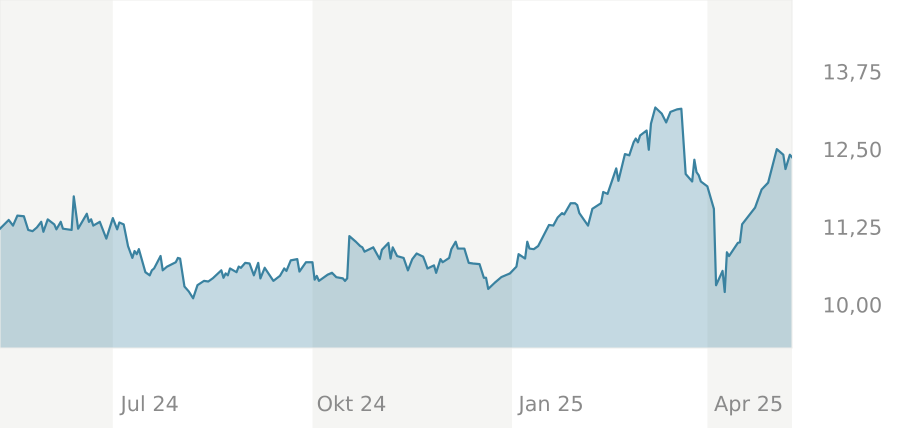 The image size is (902, 428). I want to click on x-tick-label: Okt 24, so click(352, 403).